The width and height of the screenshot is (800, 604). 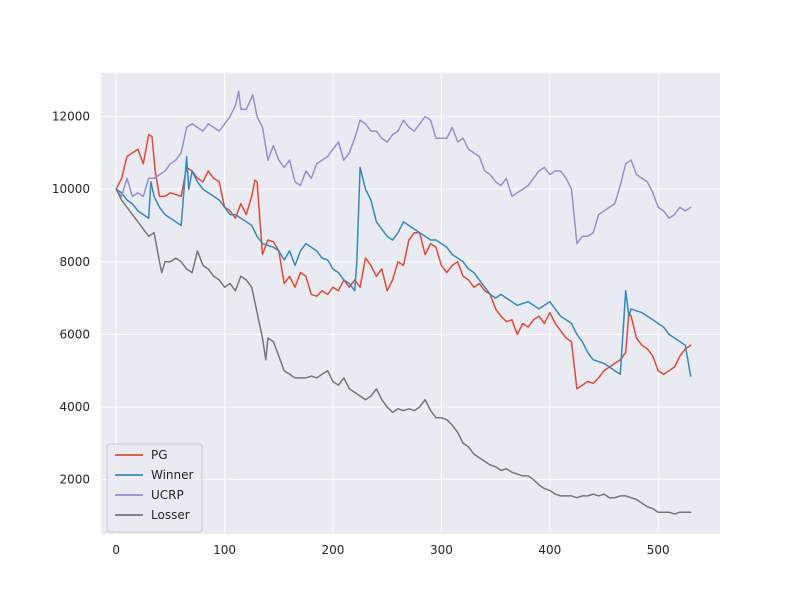 What do you see at coordinates (71, 189) in the screenshot?
I see `y-tick-label: 10000` at bounding box center [71, 189].